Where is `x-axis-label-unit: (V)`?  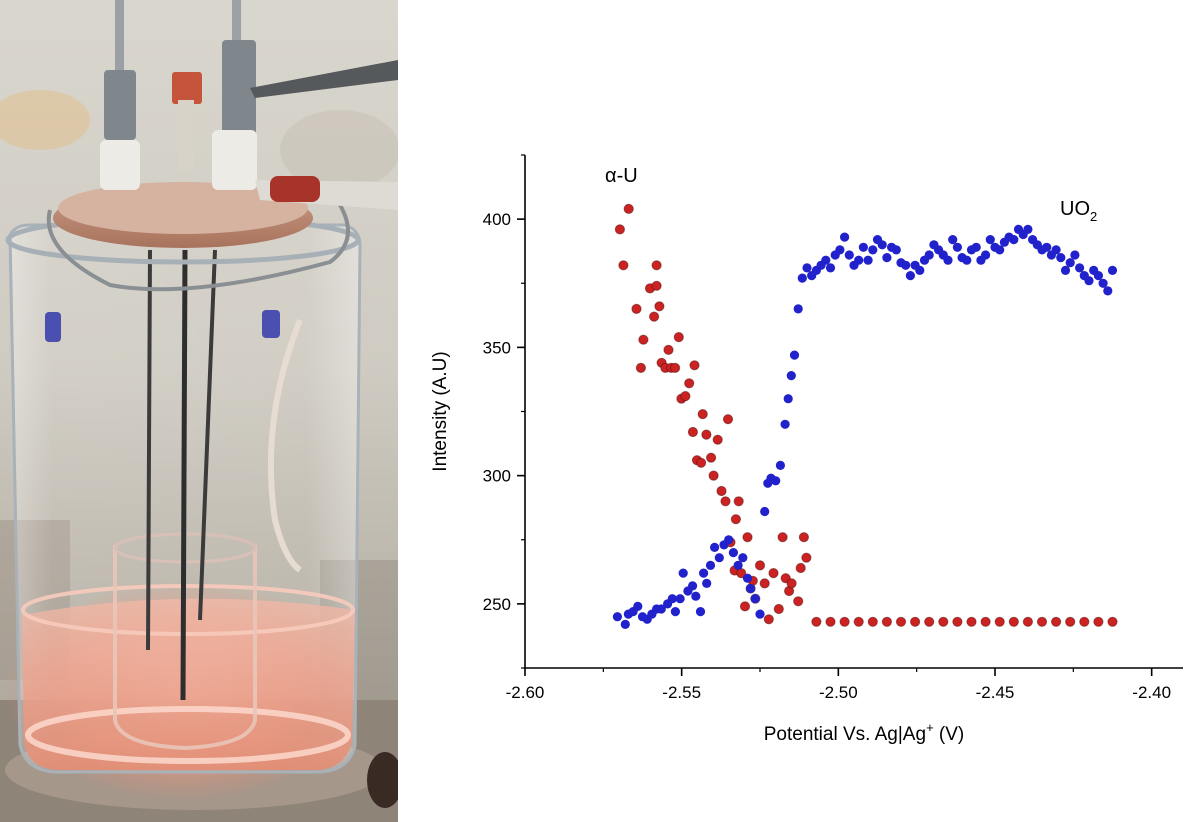 x-axis-label-unit: (V) is located at coordinates (949, 734).